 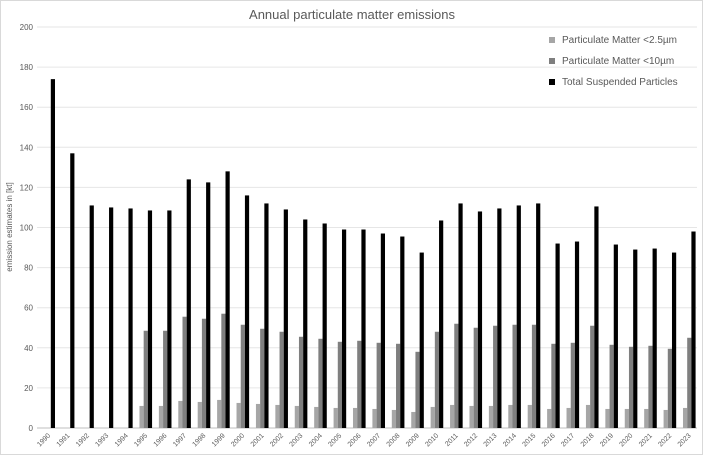 What do you see at coordinates (180, 440) in the screenshot?
I see `x-tick-label: 1997` at bounding box center [180, 440].